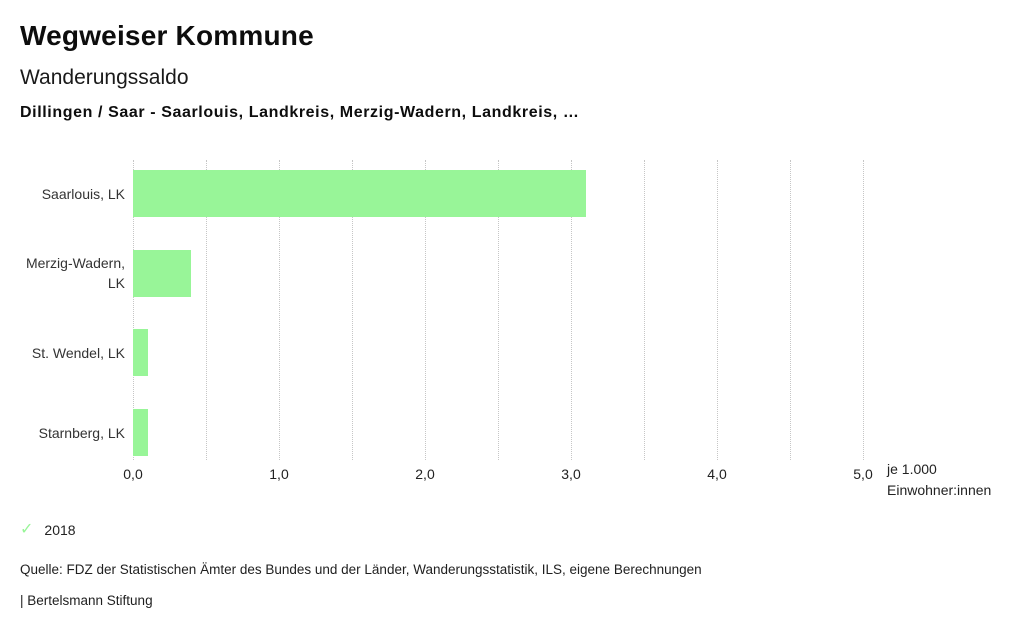 The image size is (1024, 634). What do you see at coordinates (717, 474) in the screenshot?
I see `x-tick-label: 4,0` at bounding box center [717, 474].